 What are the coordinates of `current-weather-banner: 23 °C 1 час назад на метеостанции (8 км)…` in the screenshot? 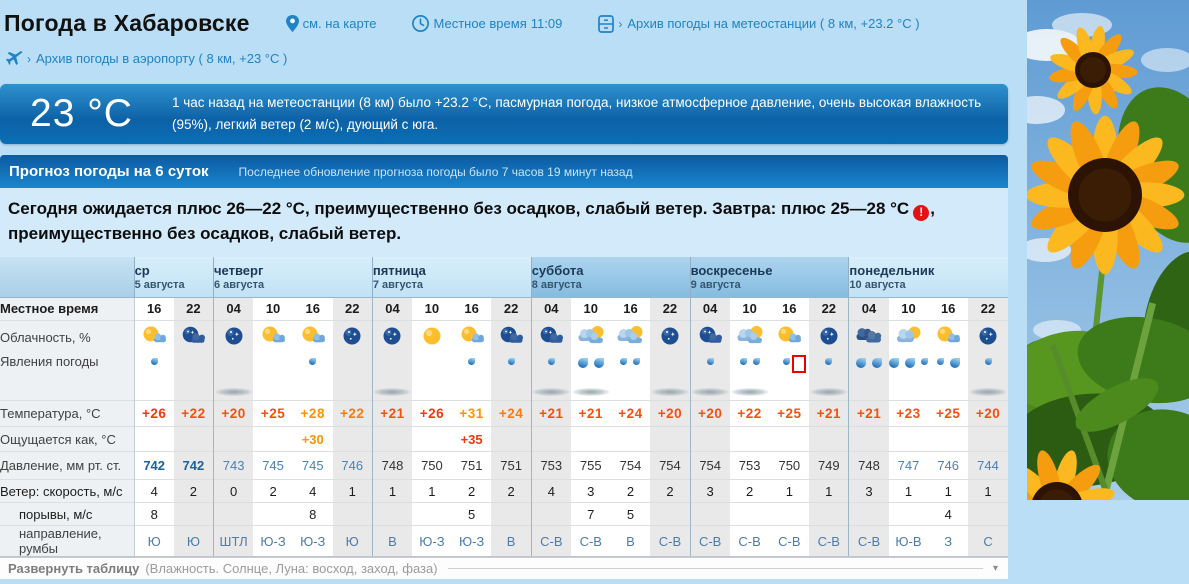 It's located at (504, 114).